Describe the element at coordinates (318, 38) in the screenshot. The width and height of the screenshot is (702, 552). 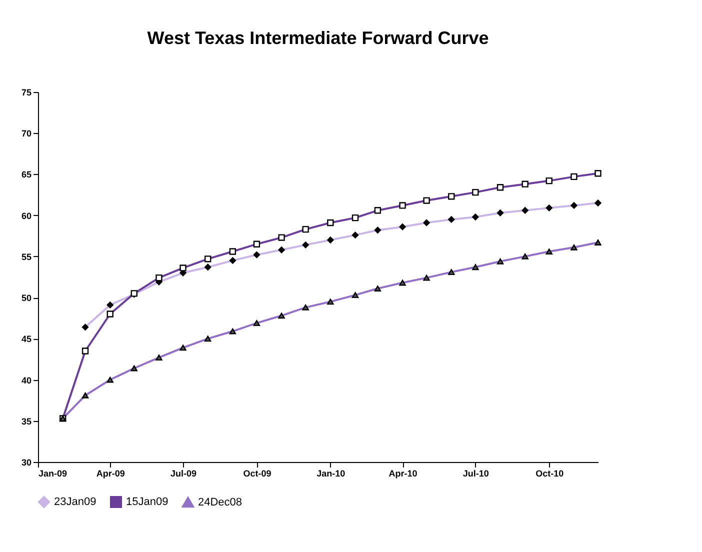
I see `chart-title: West Texas Intermediate Forward Curve` at that location.